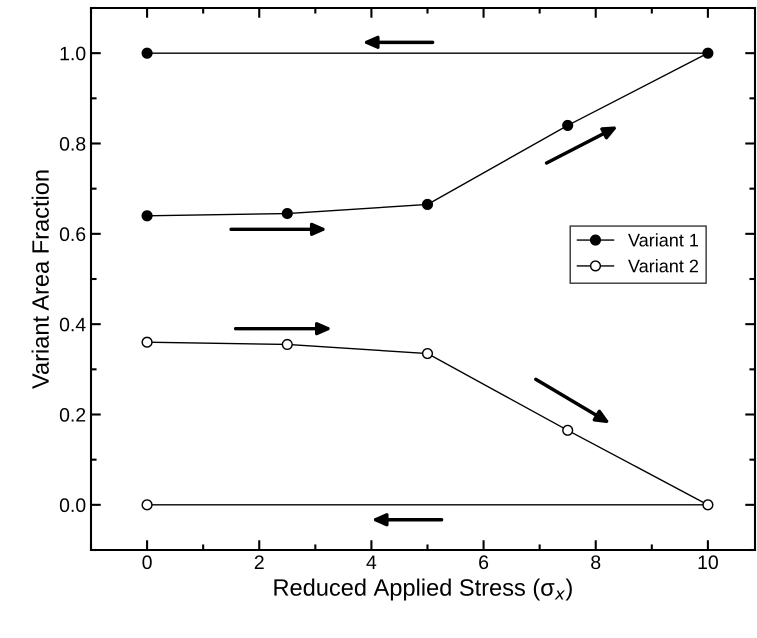 The image size is (757, 638). Describe the element at coordinates (708, 562) in the screenshot. I see `x-tick-label: 10` at that location.